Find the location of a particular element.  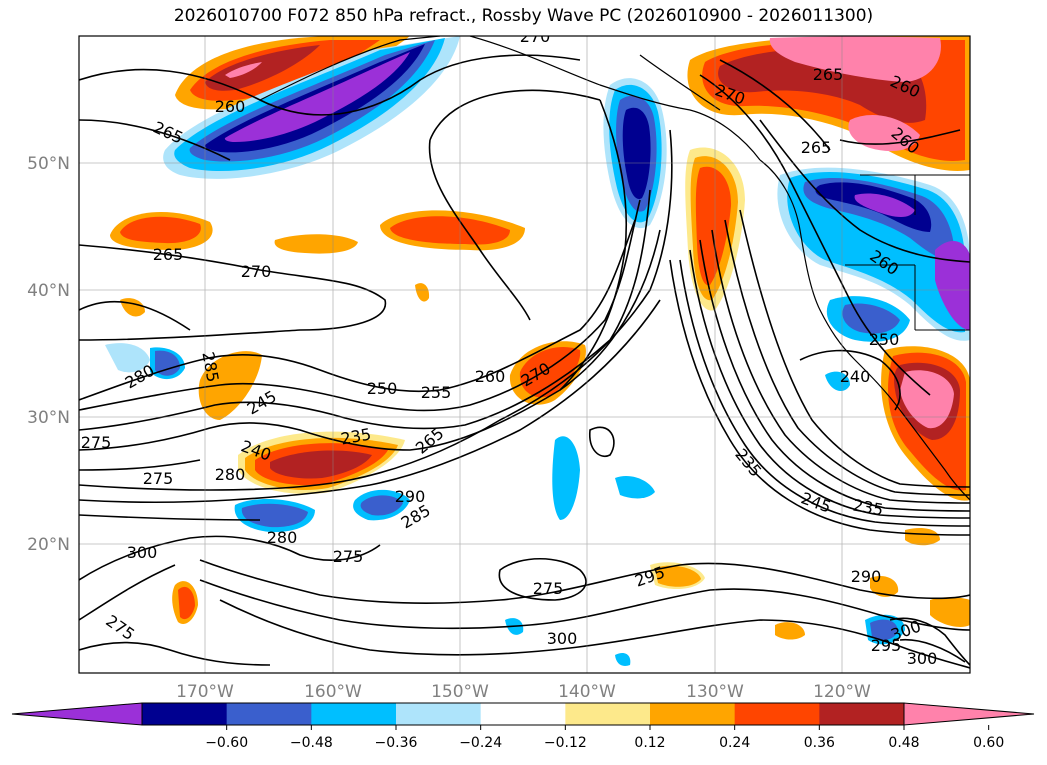

lon-label: 140°W is located at coordinates (587, 692).